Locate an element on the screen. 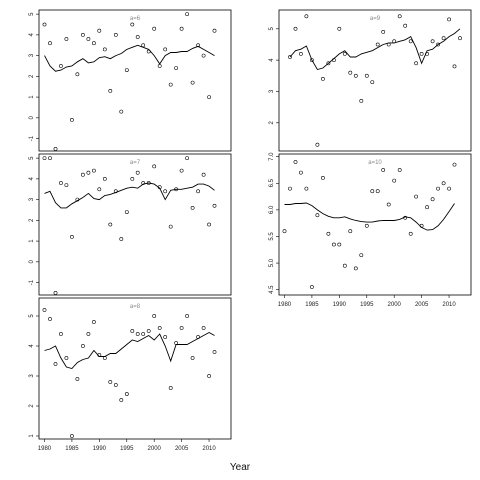 The width and height of the screenshot is (480, 480). panel-p6: a=6 -1 0 1 2 3 4 5 is located at coordinates (130, 80).